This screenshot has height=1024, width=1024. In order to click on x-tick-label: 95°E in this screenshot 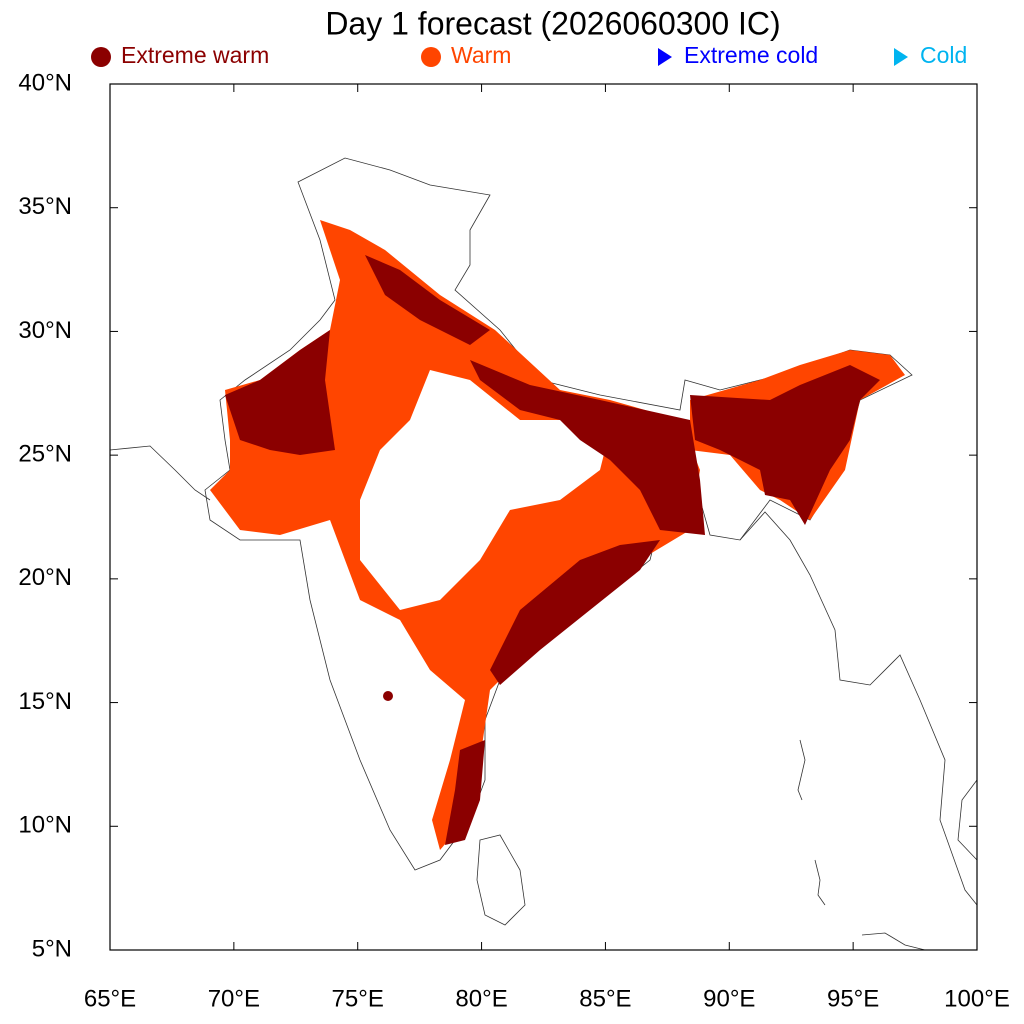, I will do `click(853, 998)`.